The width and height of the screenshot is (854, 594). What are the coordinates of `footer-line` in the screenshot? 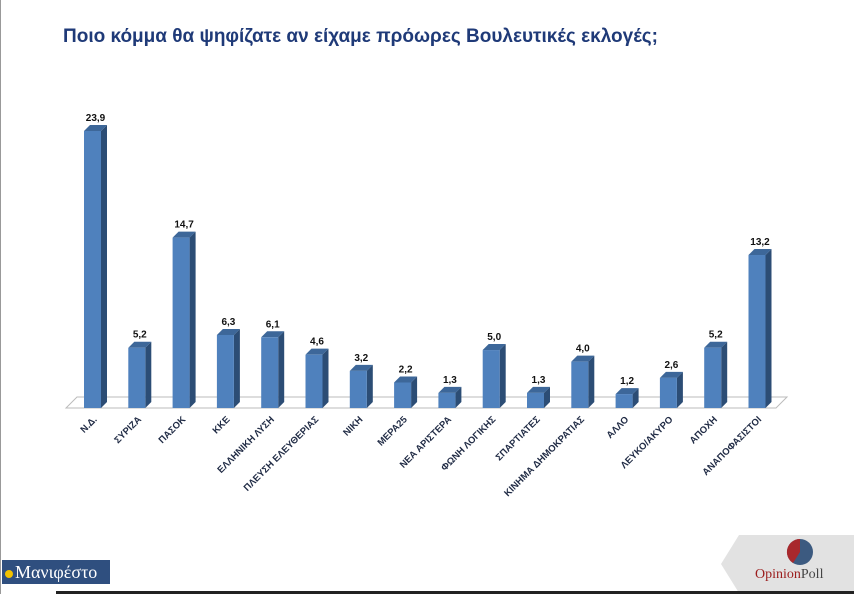 It's located at (455, 592).